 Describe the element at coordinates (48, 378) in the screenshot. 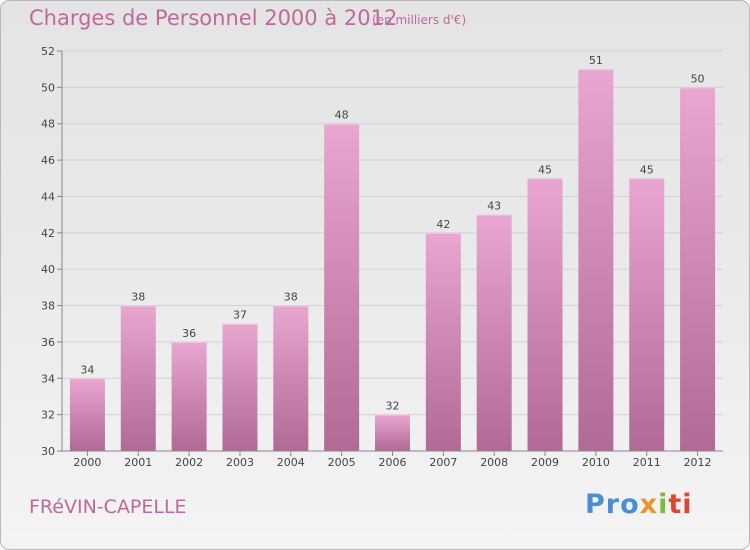

I see `y-tick-label: 34` at that location.